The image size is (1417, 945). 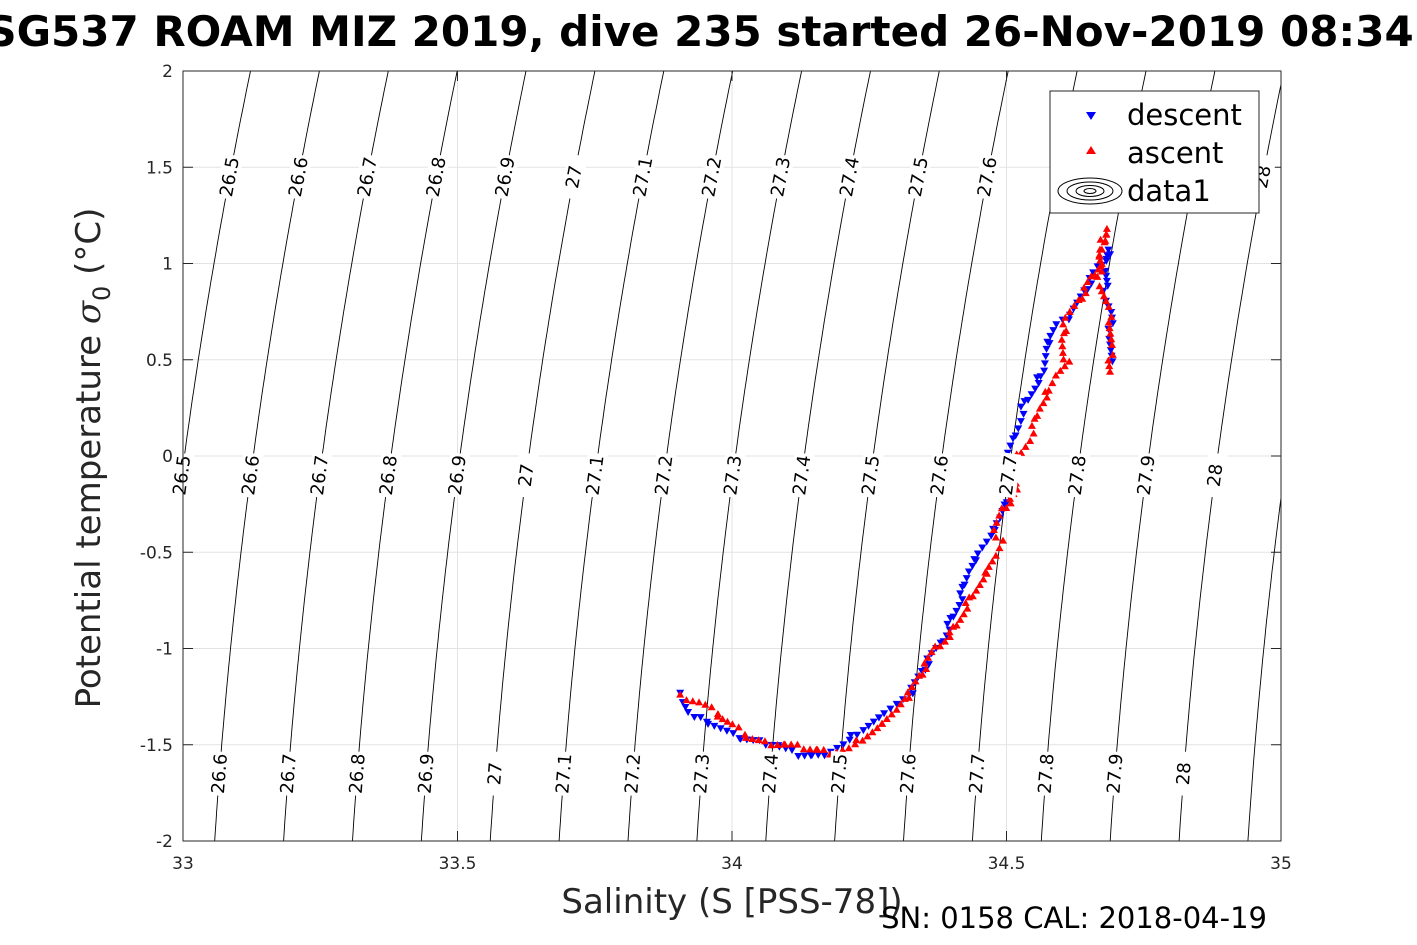 What do you see at coordinates (164, 650) in the screenshot?
I see `y-tick-label: -1` at bounding box center [164, 650].